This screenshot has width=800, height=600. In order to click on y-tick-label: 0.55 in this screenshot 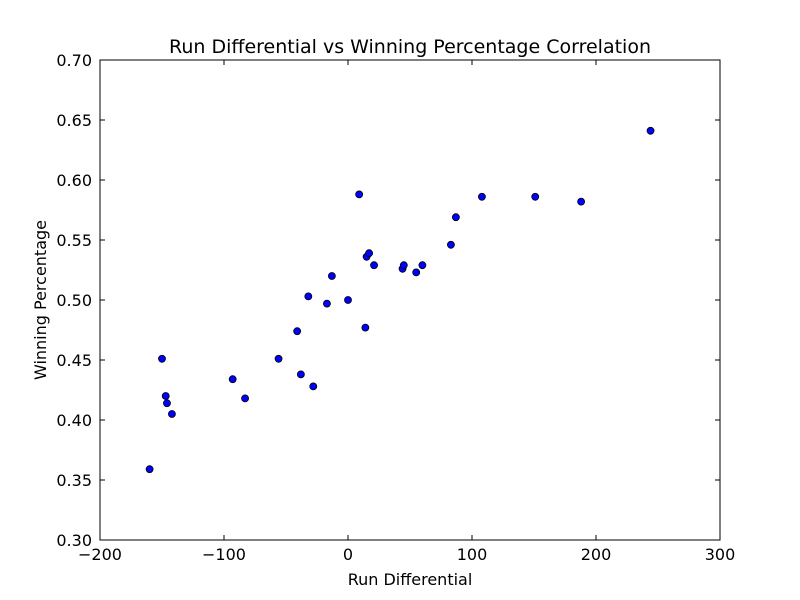, I will do `click(74, 240)`.